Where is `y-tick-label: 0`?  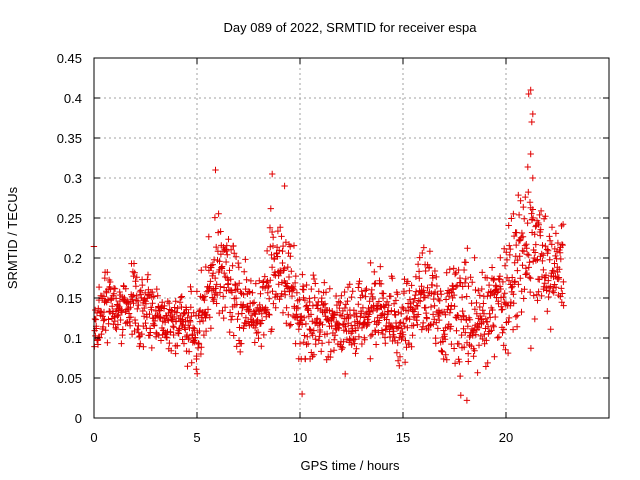
y-tick-label: 0 is located at coordinates (78, 418).